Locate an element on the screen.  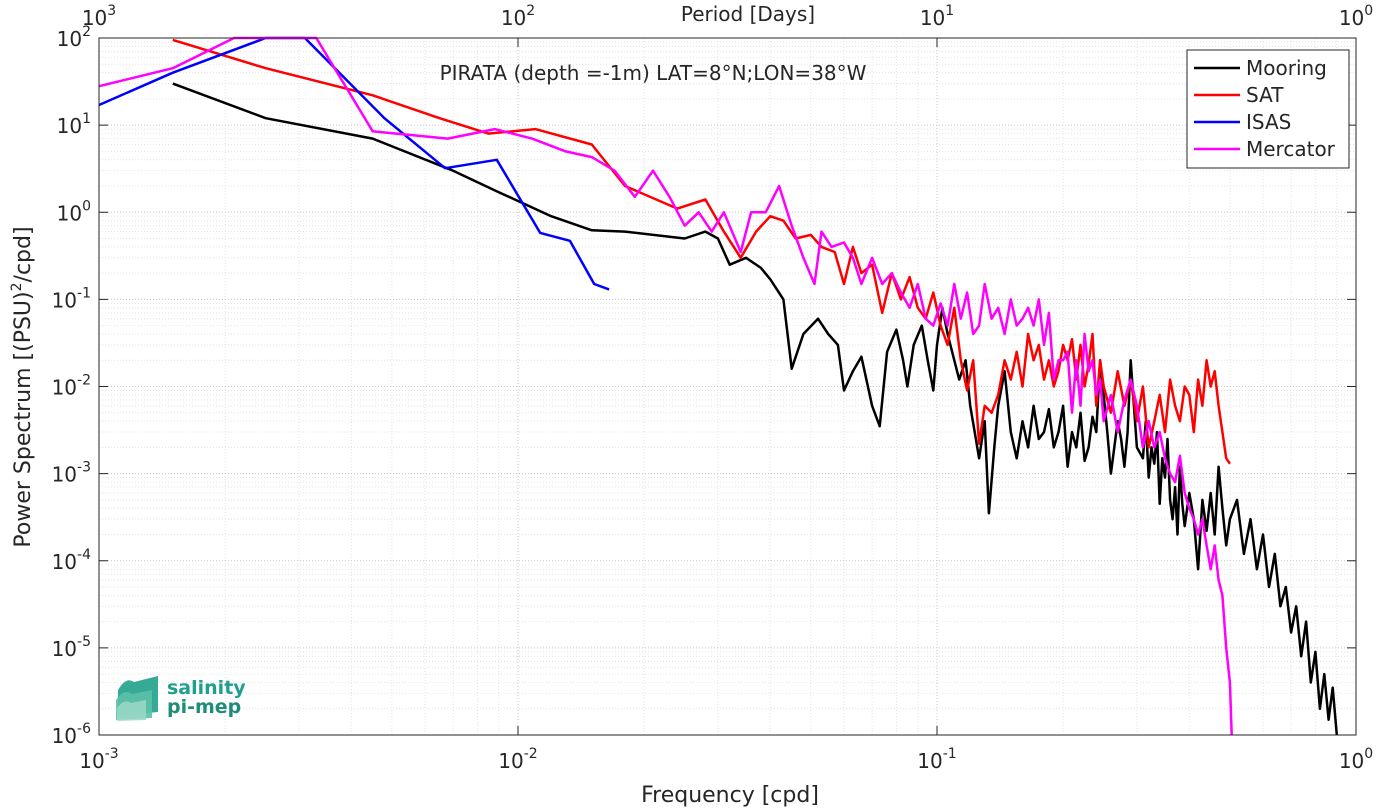
top-tick-label: 10² is located at coordinates (518, 16).